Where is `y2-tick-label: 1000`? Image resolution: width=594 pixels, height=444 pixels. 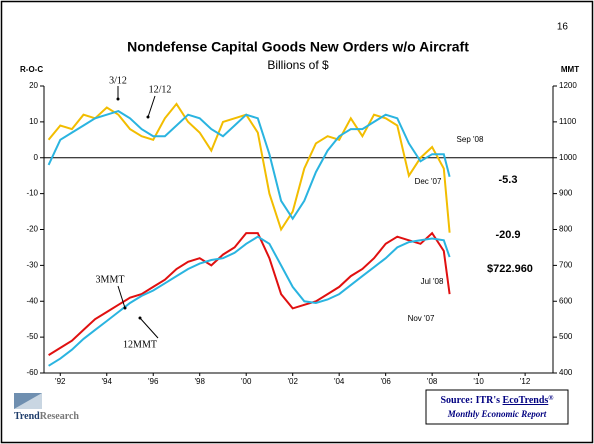
y2-tick-label: 1000 is located at coordinates (568, 157).